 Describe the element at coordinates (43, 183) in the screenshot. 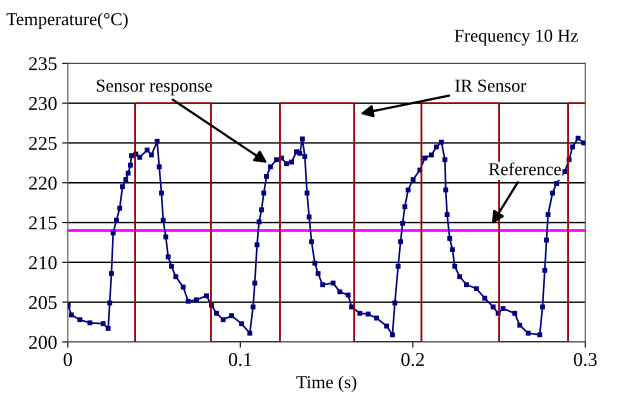

I see `y-tick-label: 220` at that location.